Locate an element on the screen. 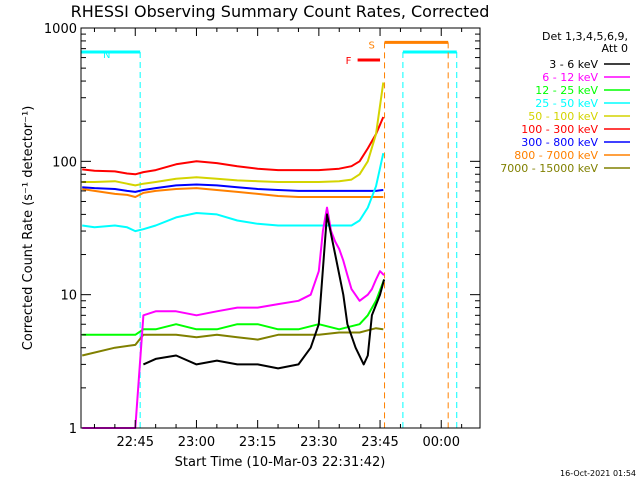  legend-title-line-1: Det 1,3,4,5,6,9, is located at coordinates (585, 36).